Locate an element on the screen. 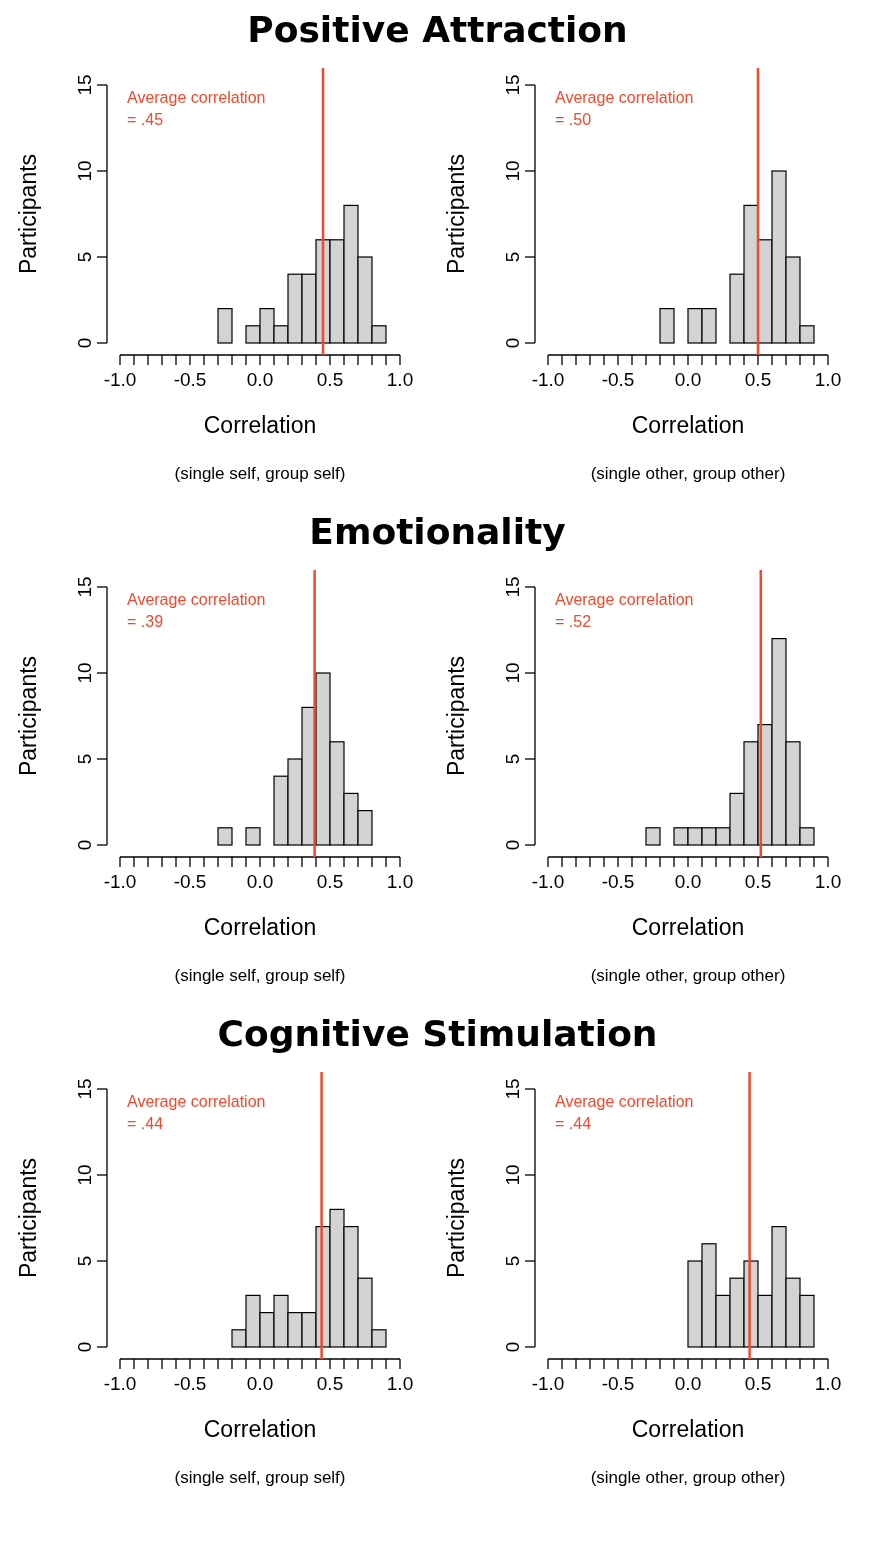 The image size is (875, 1568). ref-line-label: Average correlation = .50 is located at coordinates (624, 108).